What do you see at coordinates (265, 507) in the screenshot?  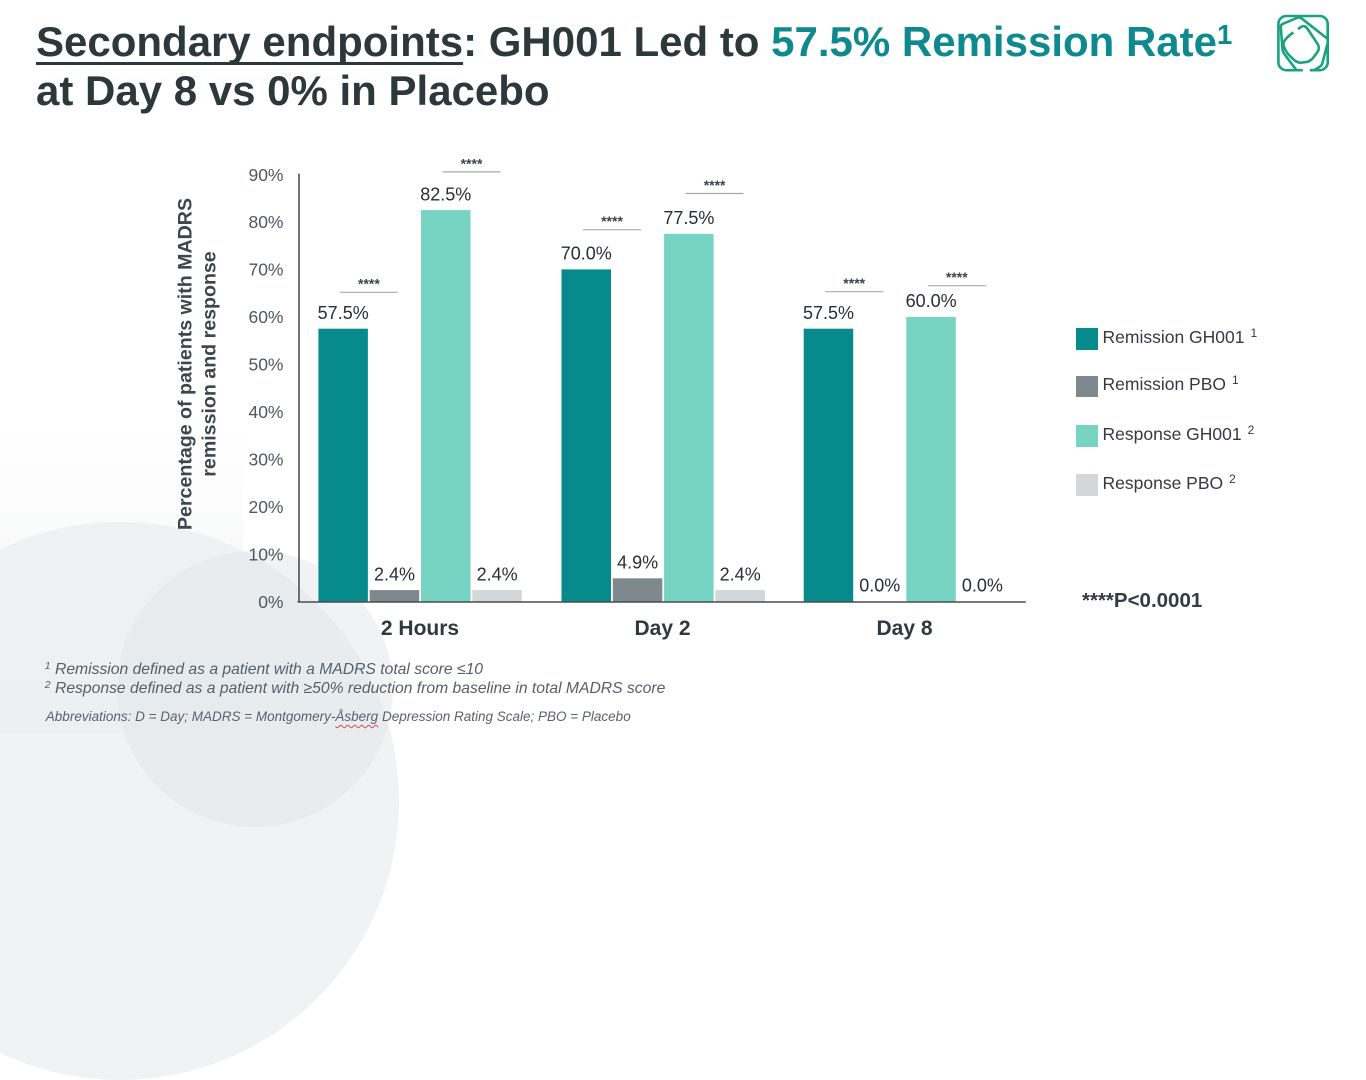 I see `svg-text: 20%` at bounding box center [265, 507].